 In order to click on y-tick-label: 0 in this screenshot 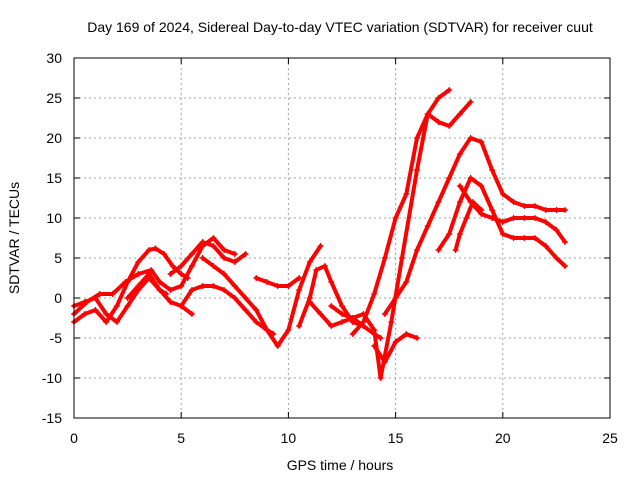, I will do `click(58, 298)`.